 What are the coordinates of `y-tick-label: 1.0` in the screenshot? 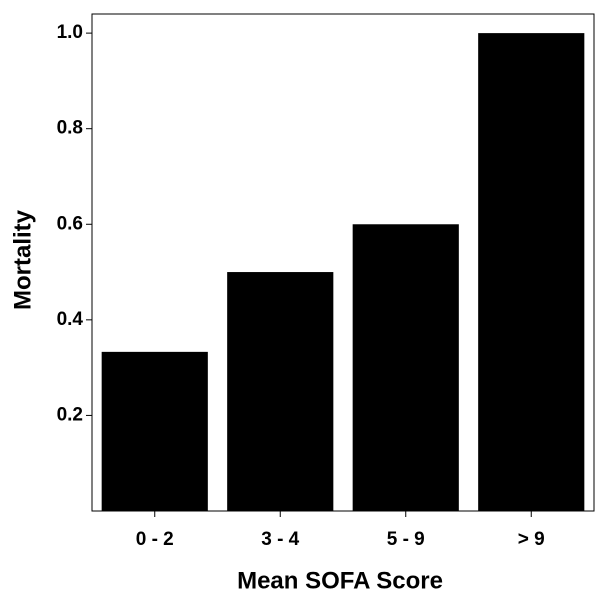 It's located at (70, 32).